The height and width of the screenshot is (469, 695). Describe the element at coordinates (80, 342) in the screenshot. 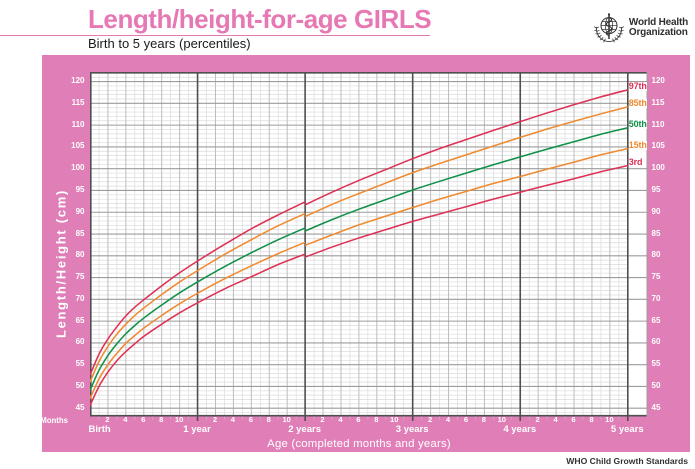

I see `y-tick-left-60: 60` at that location.